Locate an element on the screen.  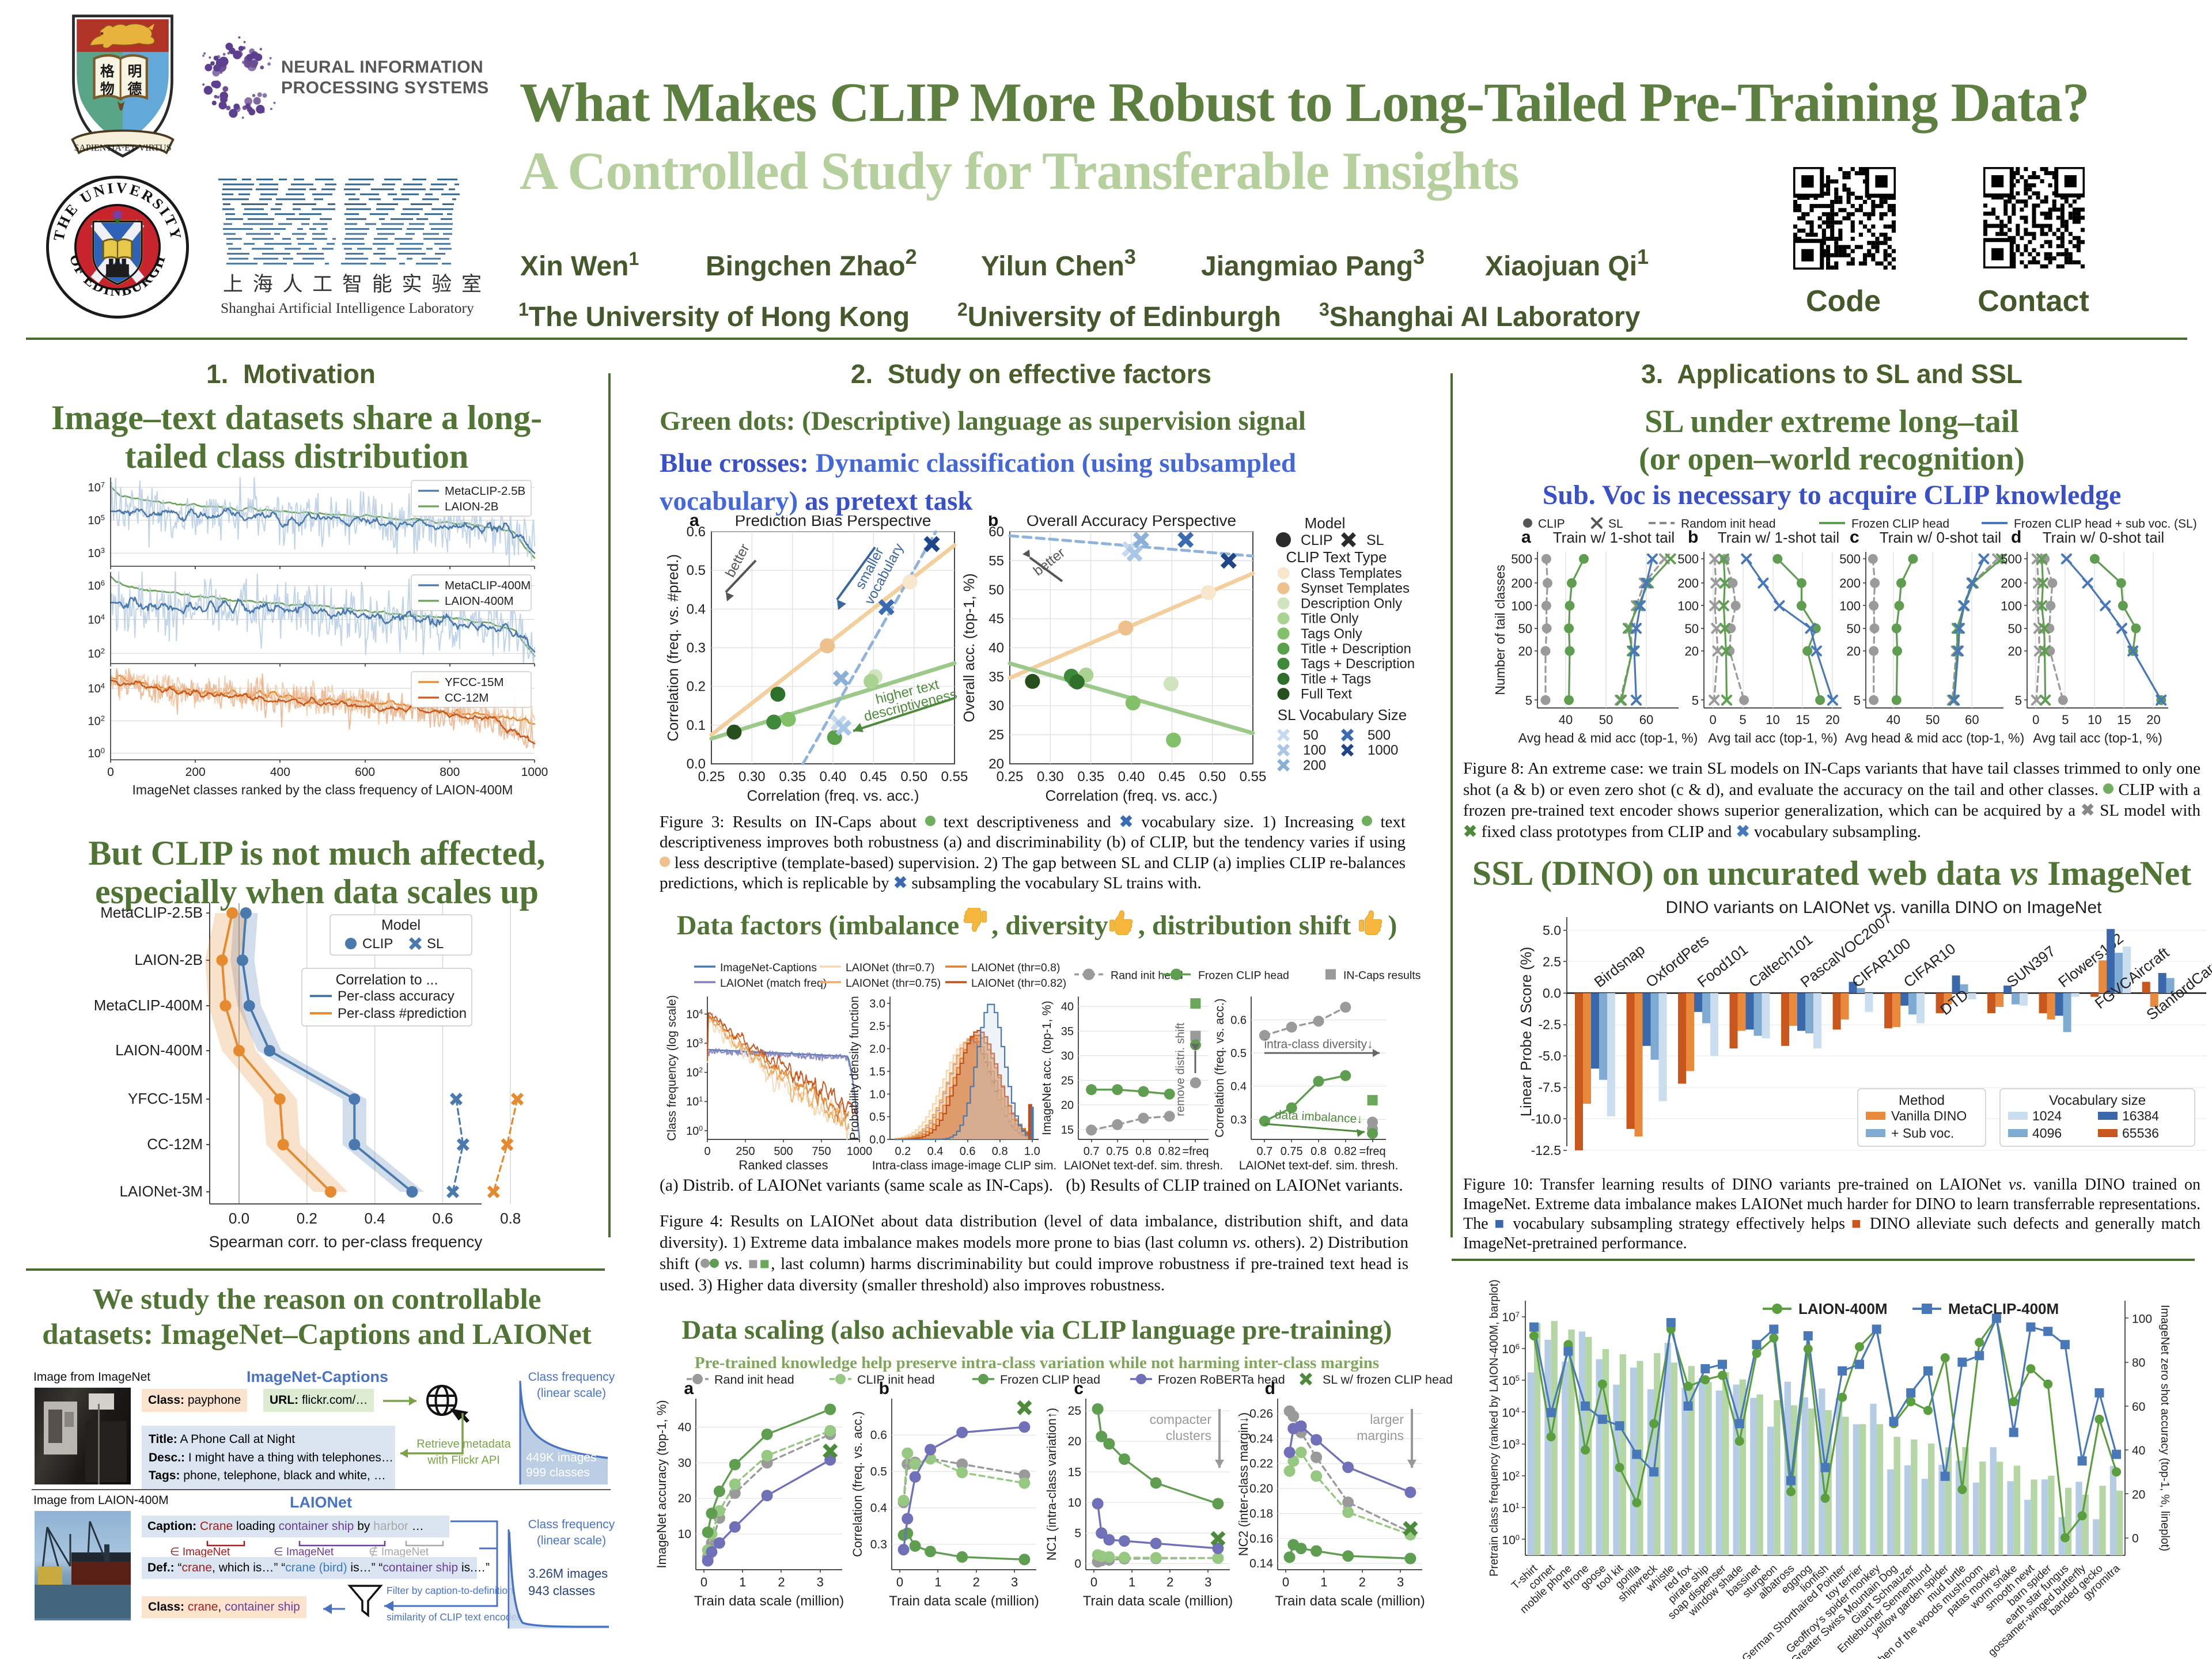
svg-text: CLIP init head is located at coordinates (896, 1380).